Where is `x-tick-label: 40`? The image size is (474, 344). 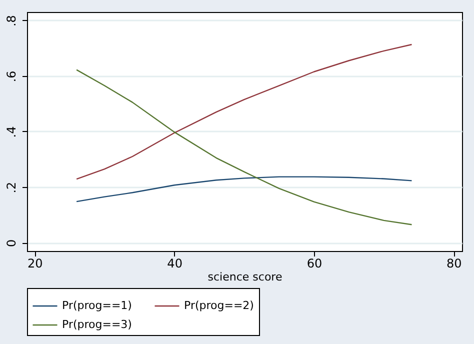 x-tick-label: 40 is located at coordinates (174, 263).